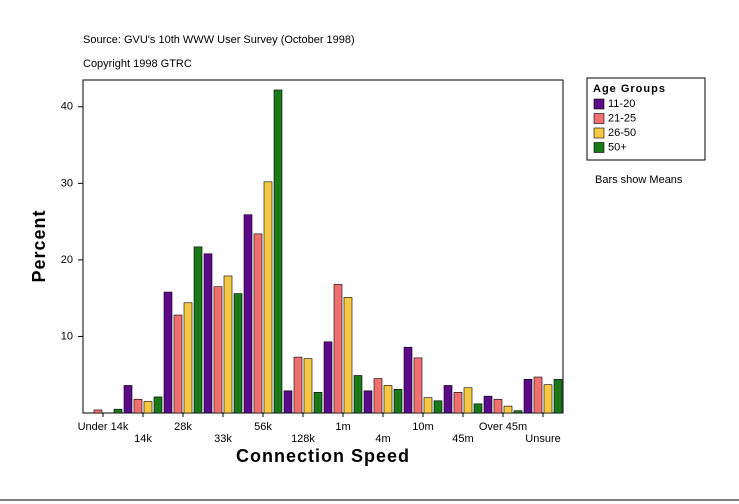 The height and width of the screenshot is (504, 739). I want to click on x-tick-label: 56k, so click(263, 427).